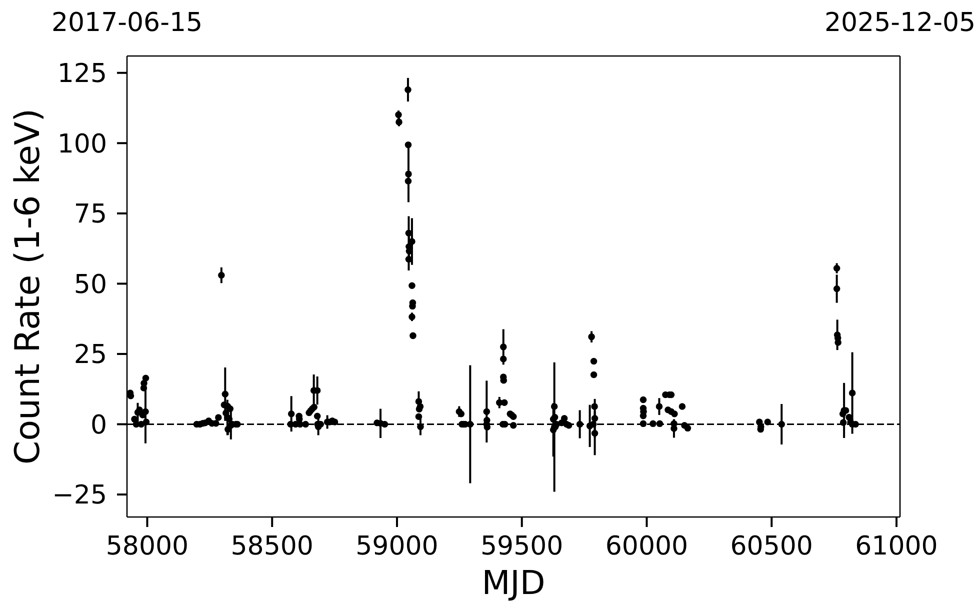  Describe the element at coordinates (90, 285) in the screenshot. I see `y-tick-label: 50` at that location.